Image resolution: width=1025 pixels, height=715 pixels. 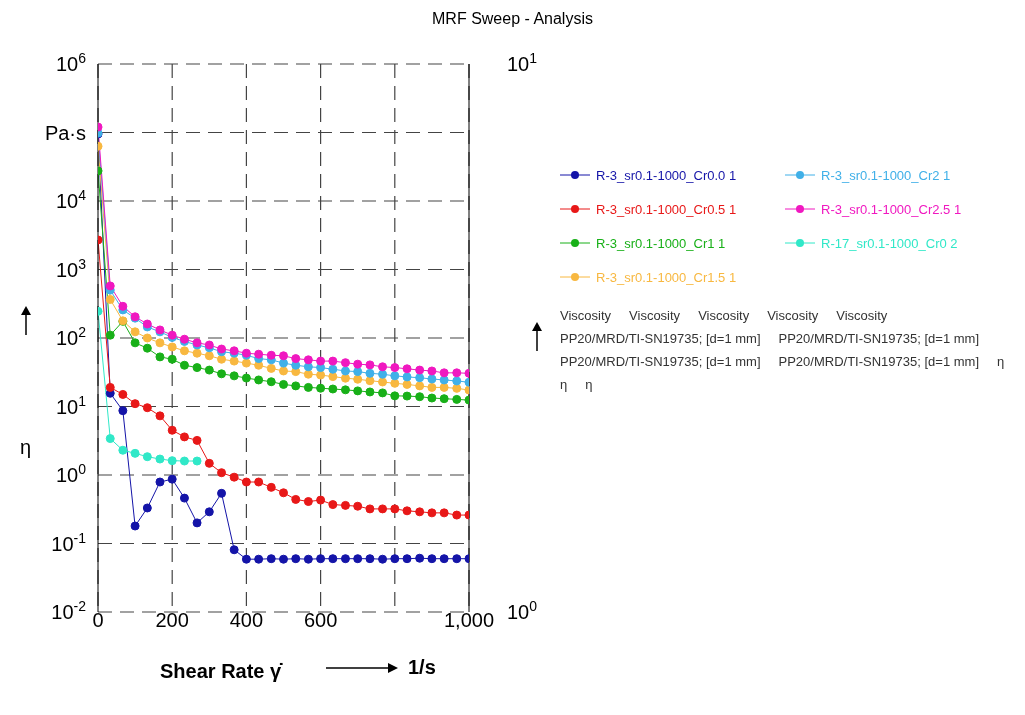 I want to click on y-tick-label: Pa·s, so click(x=65, y=132).